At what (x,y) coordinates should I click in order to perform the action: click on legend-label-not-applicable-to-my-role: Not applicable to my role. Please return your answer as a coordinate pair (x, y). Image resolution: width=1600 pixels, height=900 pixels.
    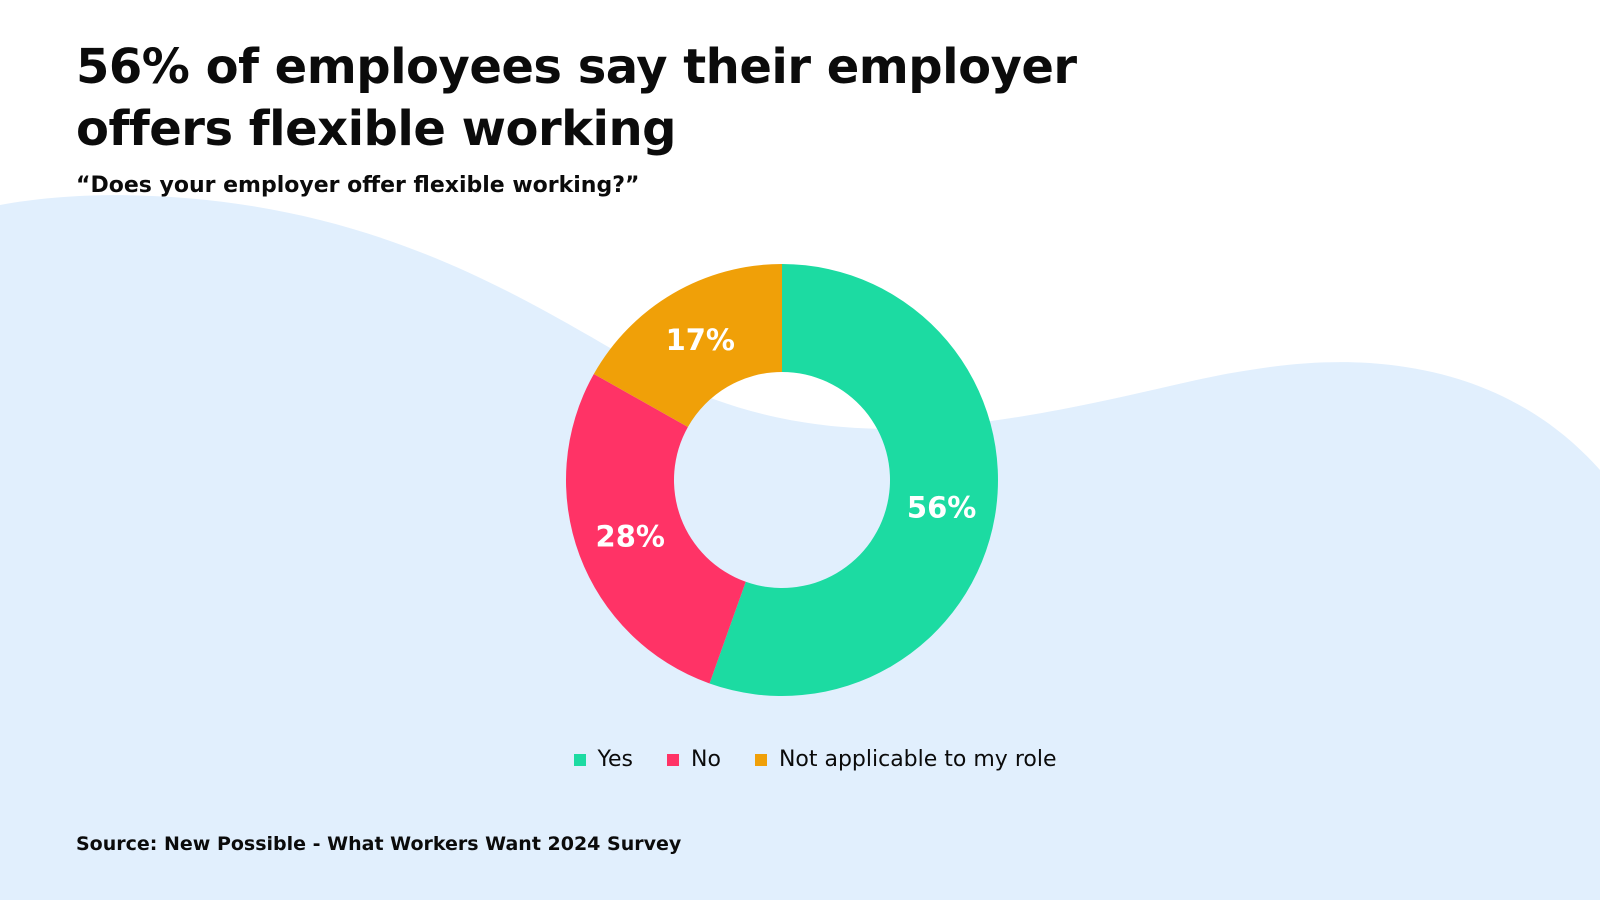
    Looking at the image, I should click on (917, 759).